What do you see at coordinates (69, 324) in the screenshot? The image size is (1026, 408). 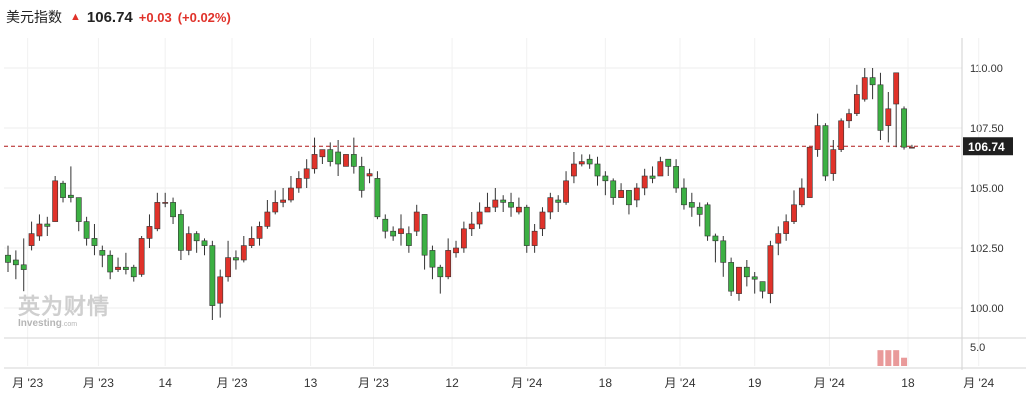 I see `watermark-en-suffix: .com` at bounding box center [69, 324].